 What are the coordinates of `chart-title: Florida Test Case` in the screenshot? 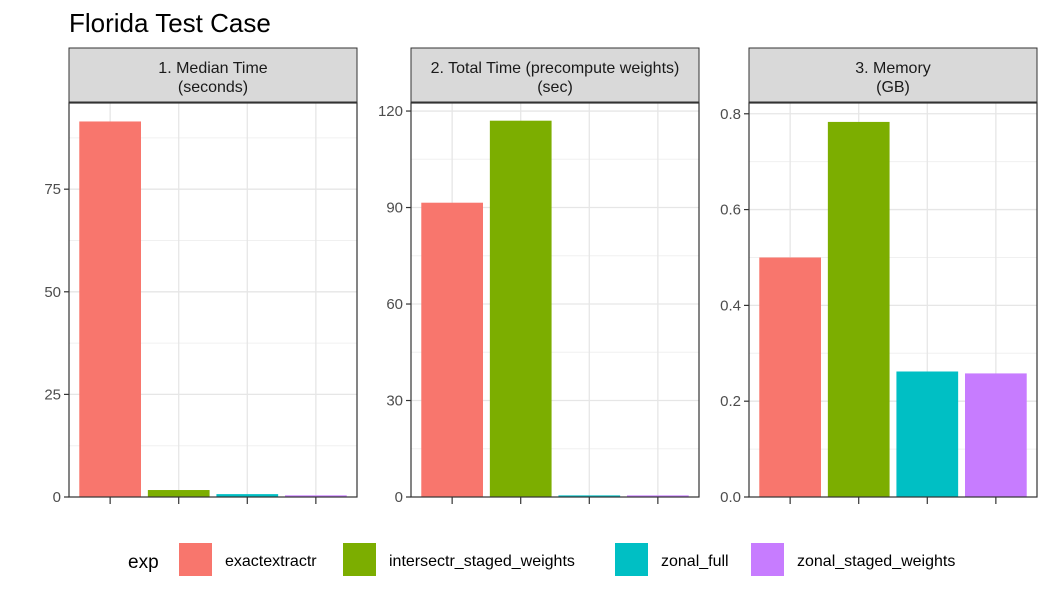 It's located at (170, 23).